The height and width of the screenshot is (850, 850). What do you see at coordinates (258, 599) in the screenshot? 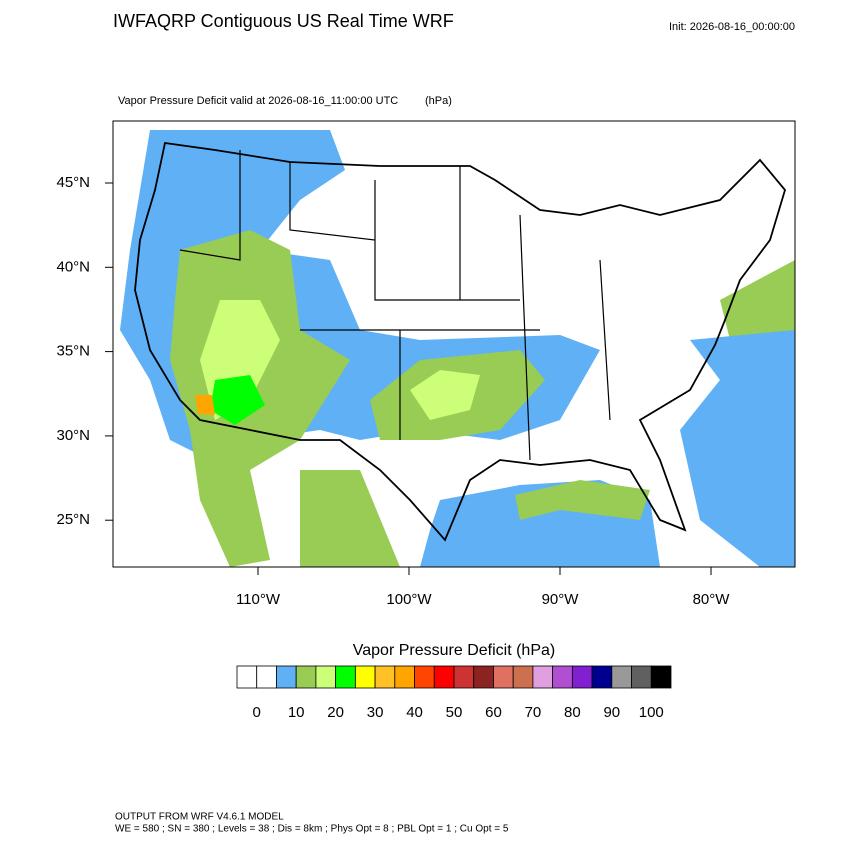
I see `lon-label: 110°W` at bounding box center [258, 599].